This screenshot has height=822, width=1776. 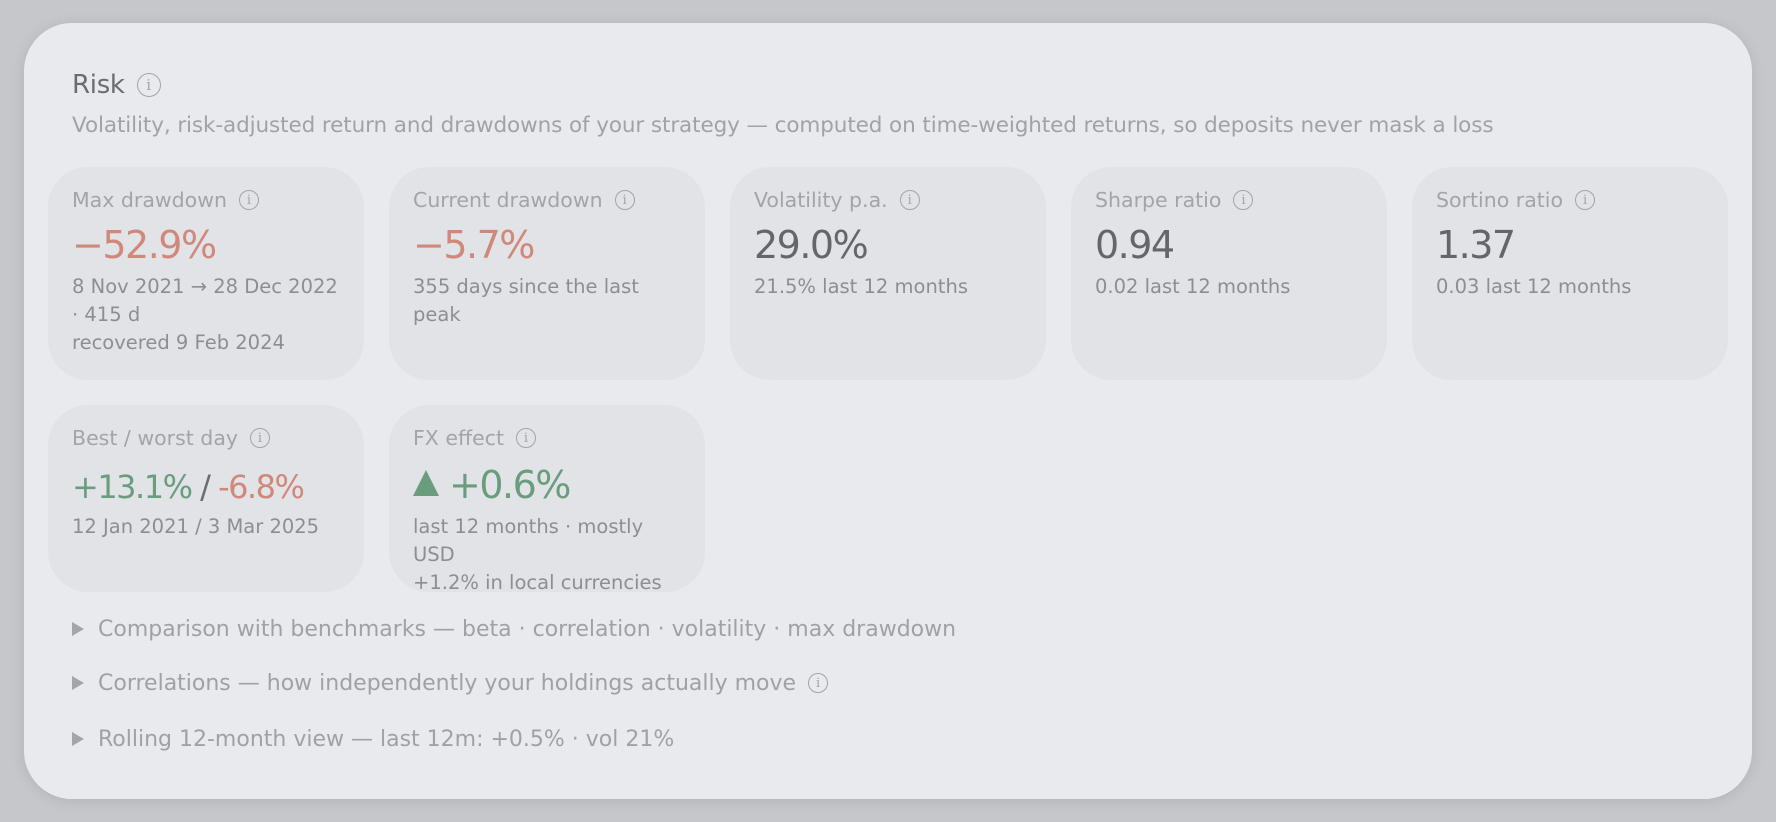 What do you see at coordinates (144, 245) in the screenshot?
I see `max-drawdown-value: −52.9%` at bounding box center [144, 245].